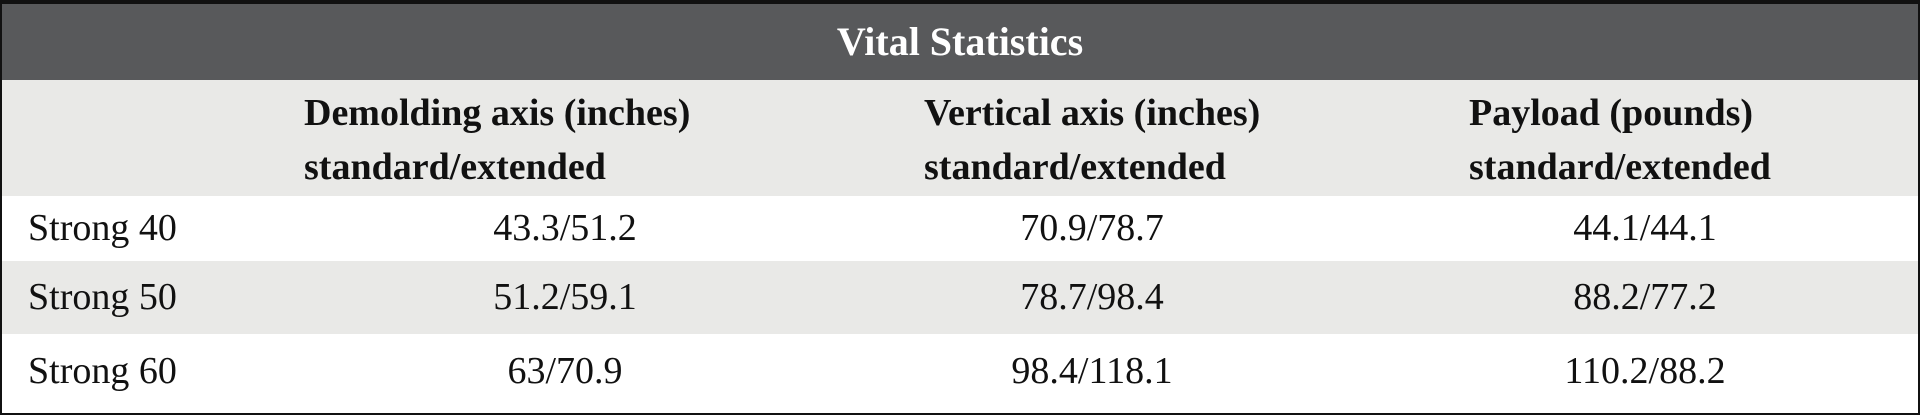  I want to click on row-label: Strong 50, so click(102, 297).